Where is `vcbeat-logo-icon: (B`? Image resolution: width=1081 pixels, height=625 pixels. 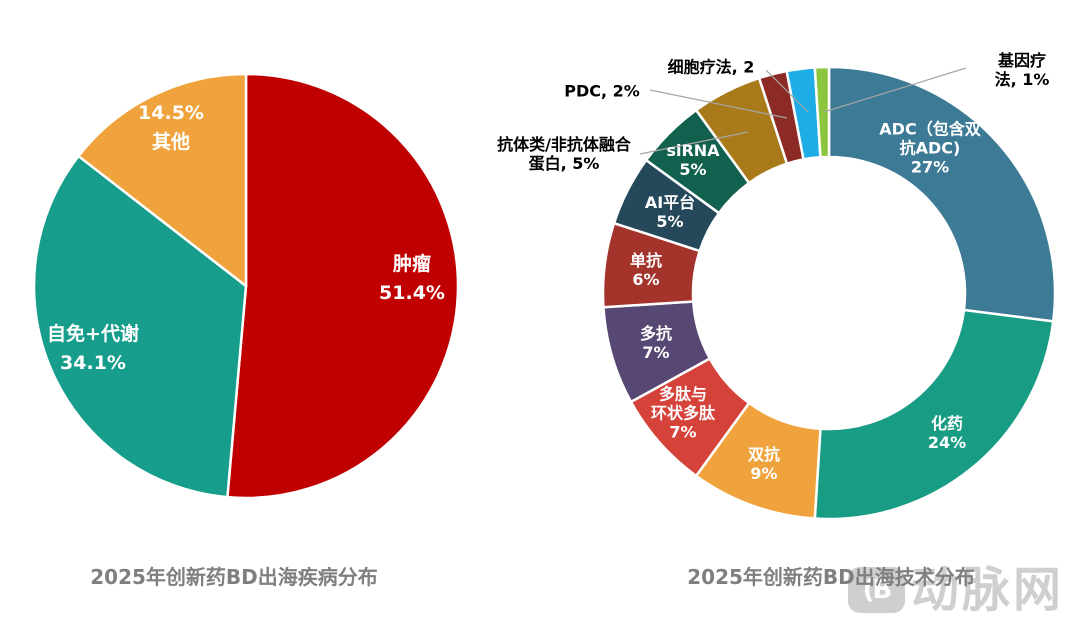 vcbeat-logo-icon: (B is located at coordinates (876, 590).